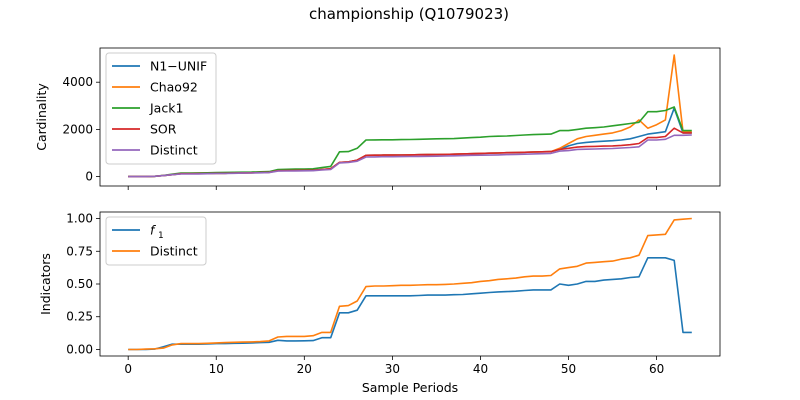 The width and height of the screenshot is (800, 400). Describe the element at coordinates (128, 369) in the screenshot. I see `x-tick-label: 0` at that location.